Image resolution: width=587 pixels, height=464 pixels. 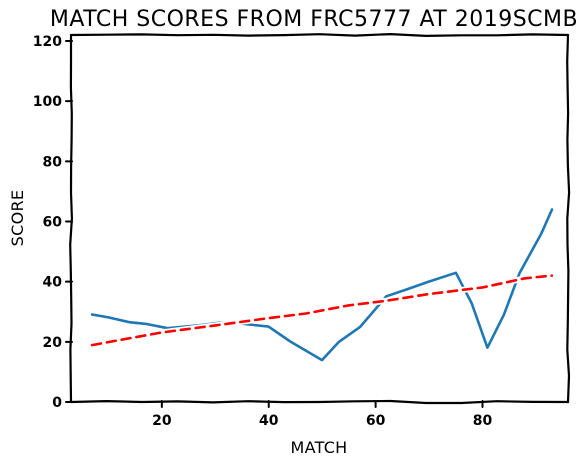 I want to click on x-tick-label: 20, so click(x=162, y=421).